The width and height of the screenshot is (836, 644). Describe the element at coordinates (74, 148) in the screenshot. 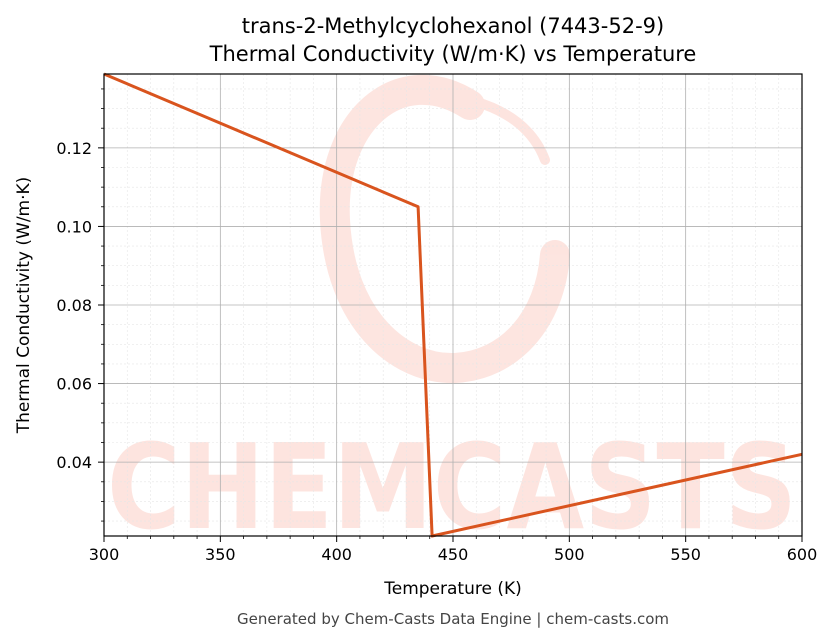

I see `y-tick-label: 0.12` at that location.